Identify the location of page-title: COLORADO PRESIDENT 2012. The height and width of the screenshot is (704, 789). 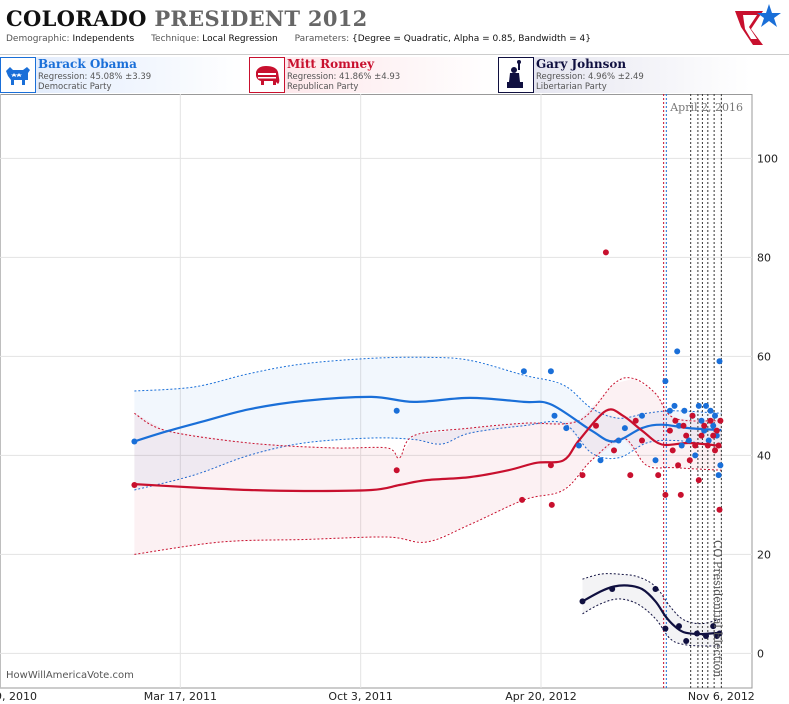
(187, 18).